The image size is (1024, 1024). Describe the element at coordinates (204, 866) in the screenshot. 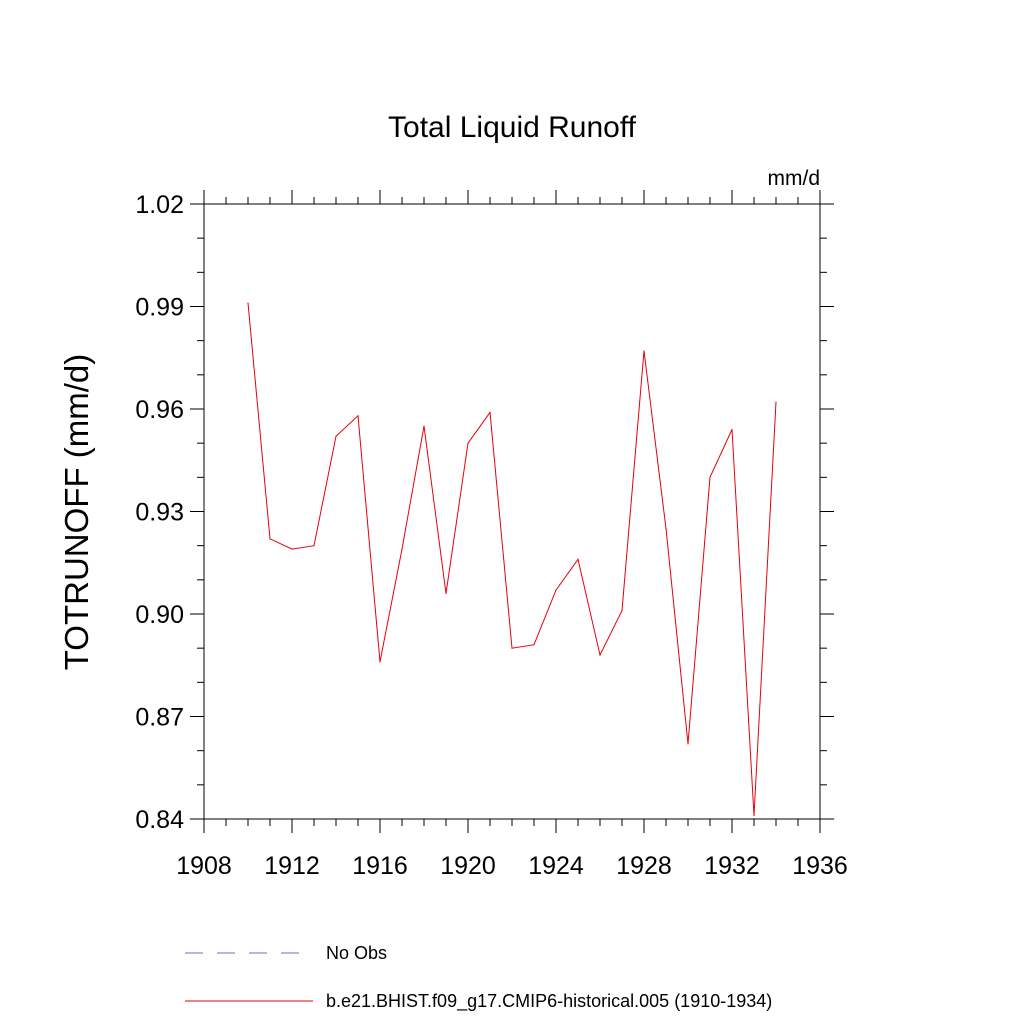

I see `x-tick-label: 1908` at that location.